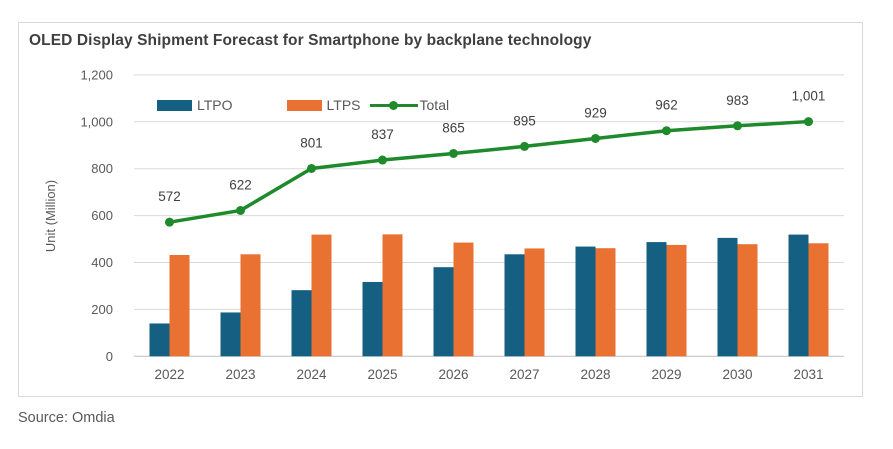 This screenshot has height=449, width=893. What do you see at coordinates (323, 105) in the screenshot?
I see `legend-item-ltps: LTPS` at bounding box center [323, 105].